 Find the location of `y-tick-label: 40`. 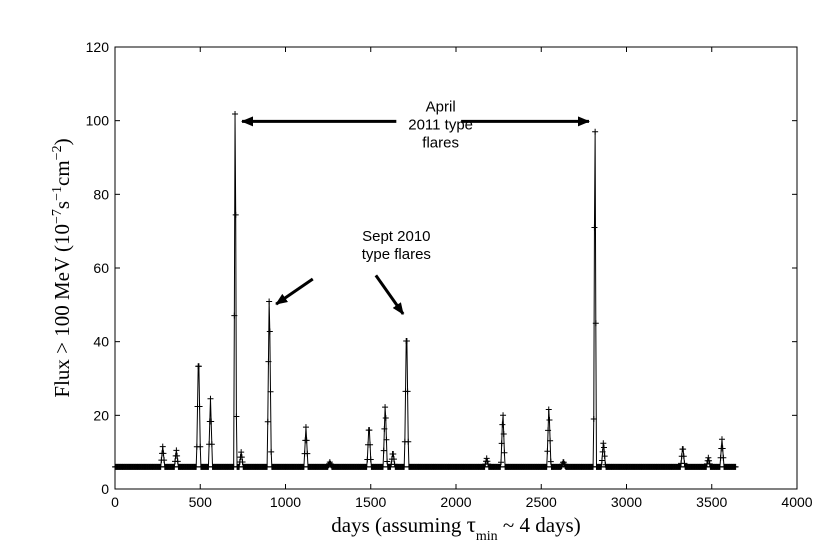

y-tick-label: 40 is located at coordinates (101, 342).